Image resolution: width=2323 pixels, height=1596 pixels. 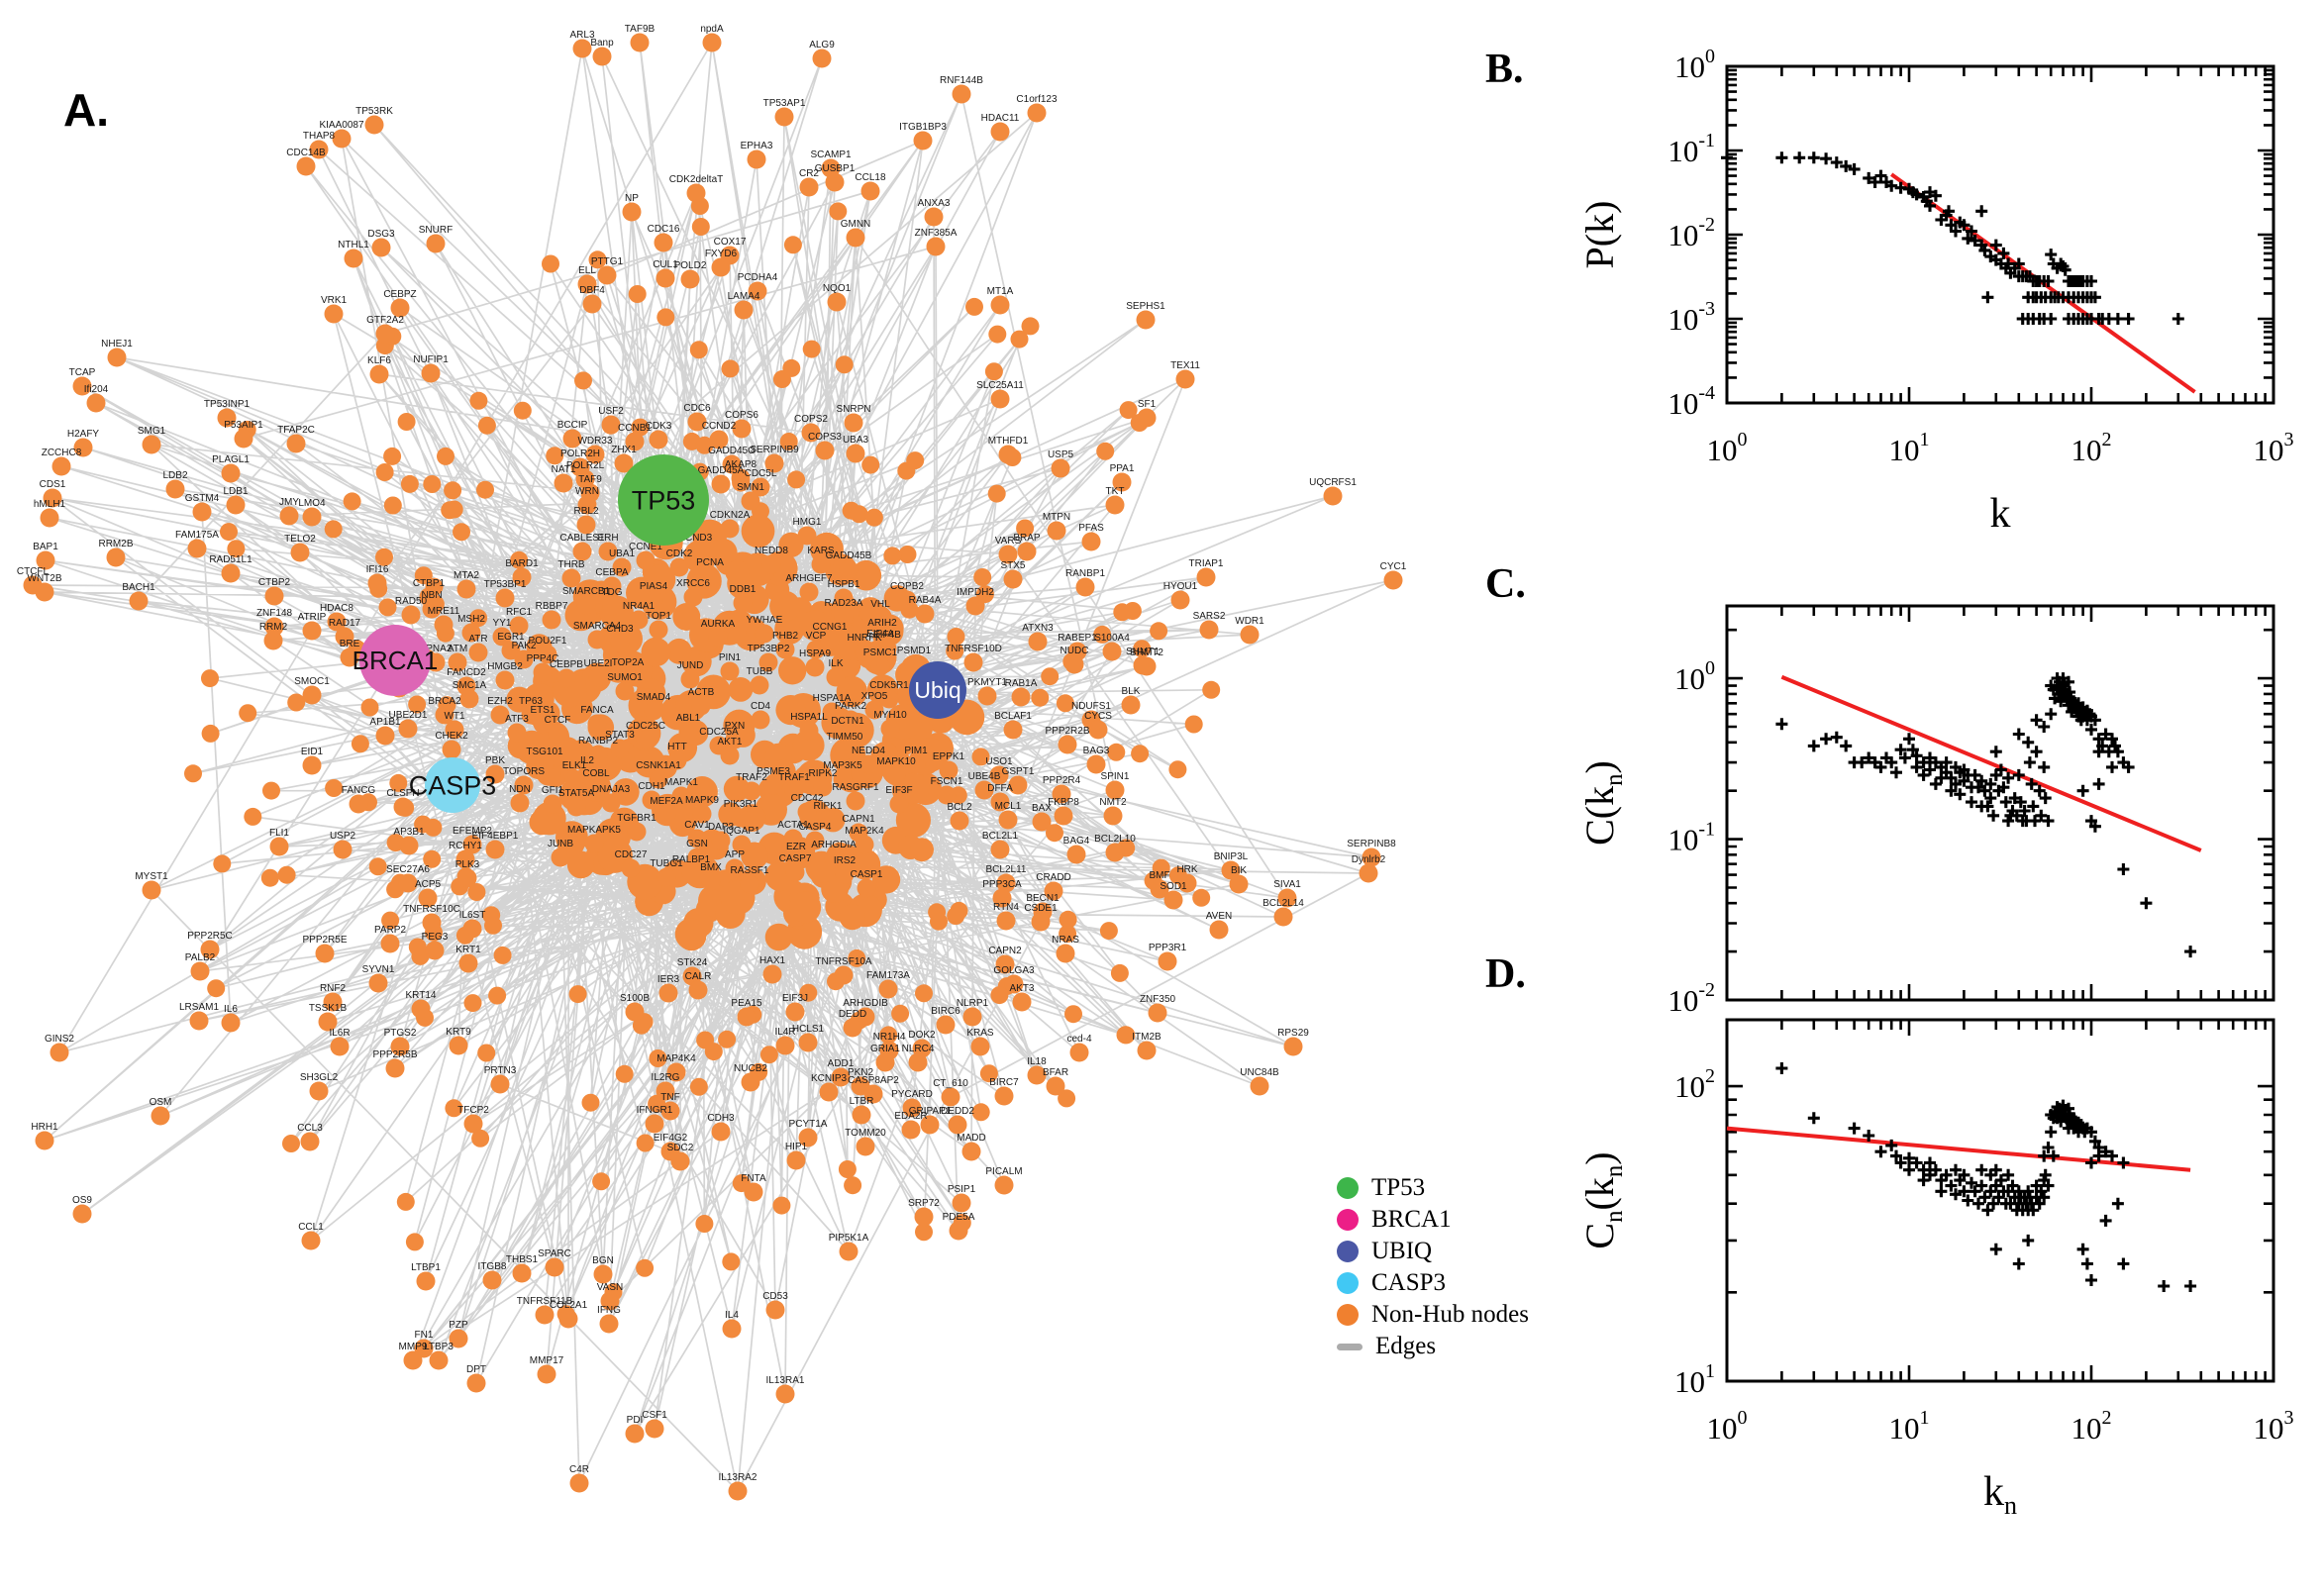 What do you see at coordinates (312, 752) in the screenshot?
I see `node-label: EID1` at bounding box center [312, 752].